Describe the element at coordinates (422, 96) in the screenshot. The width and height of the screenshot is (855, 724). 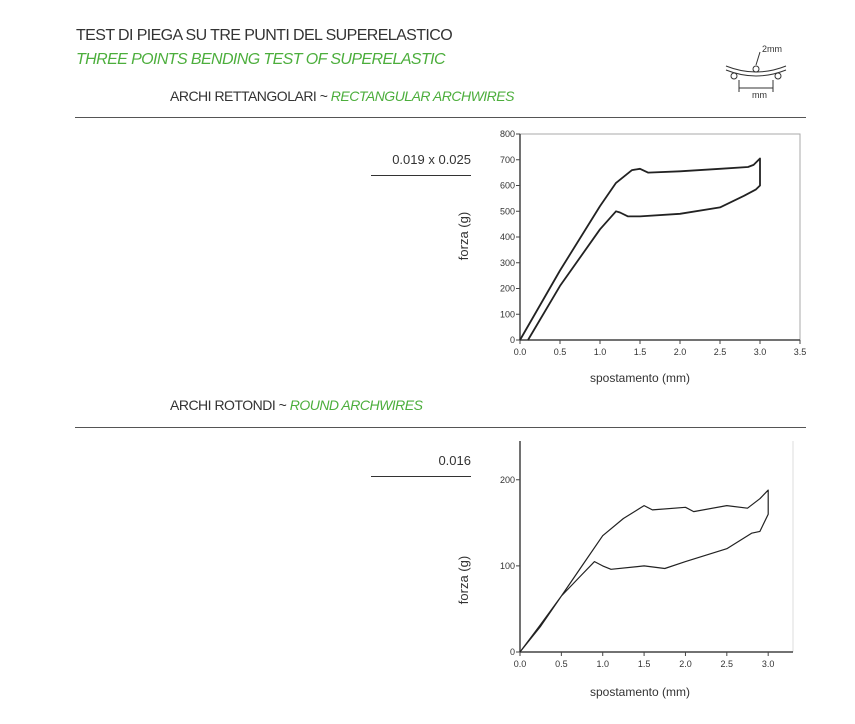
I see `section-title-en: RECTANGULAR ARCHWIRES` at that location.